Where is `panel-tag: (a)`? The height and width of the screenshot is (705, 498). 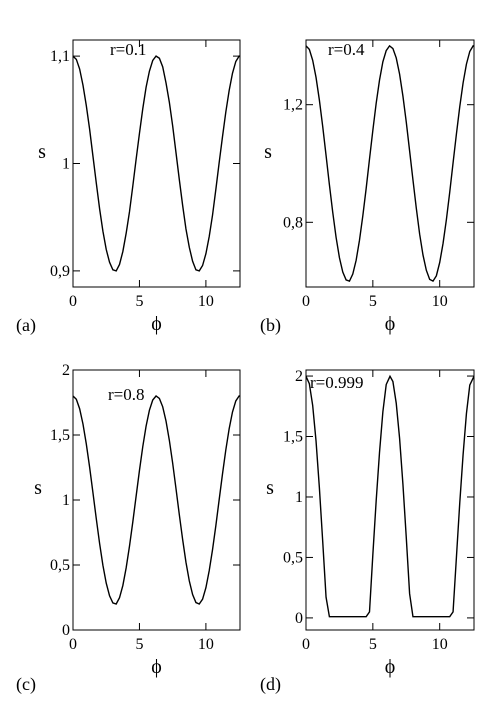
panel-tag: (a) is located at coordinates (26, 325).